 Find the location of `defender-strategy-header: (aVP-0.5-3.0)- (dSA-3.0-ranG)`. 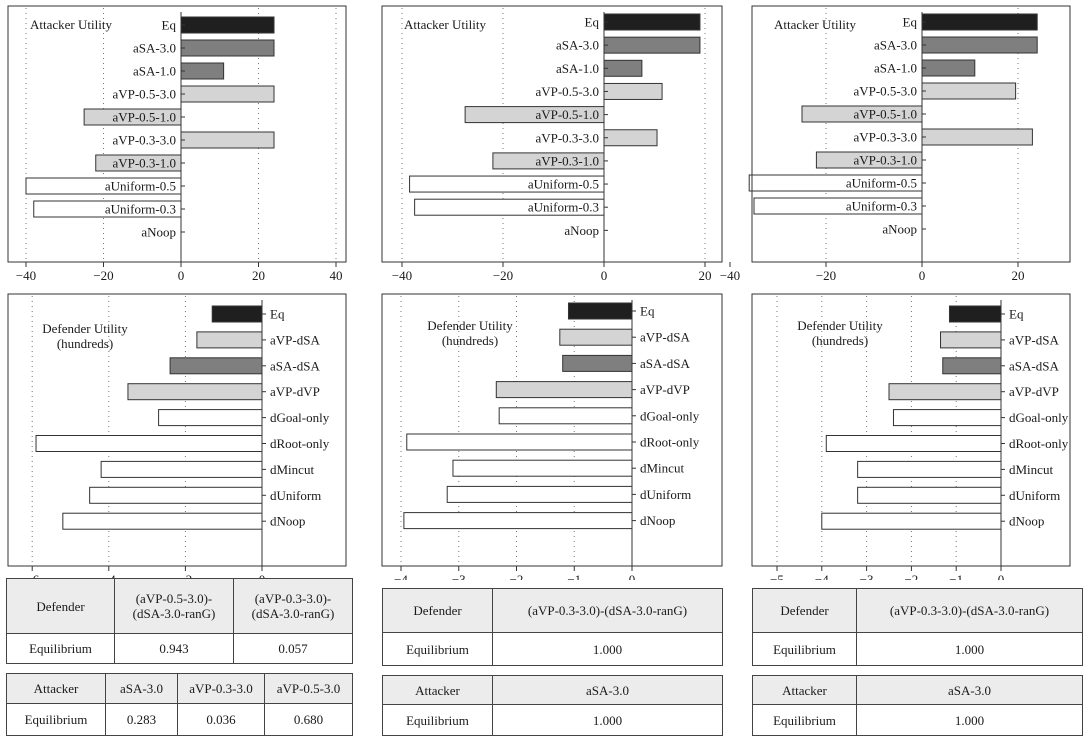

defender-strategy-header: (aVP-0.5-3.0)- (dSA-3.0-ranG) is located at coordinates (174, 606).